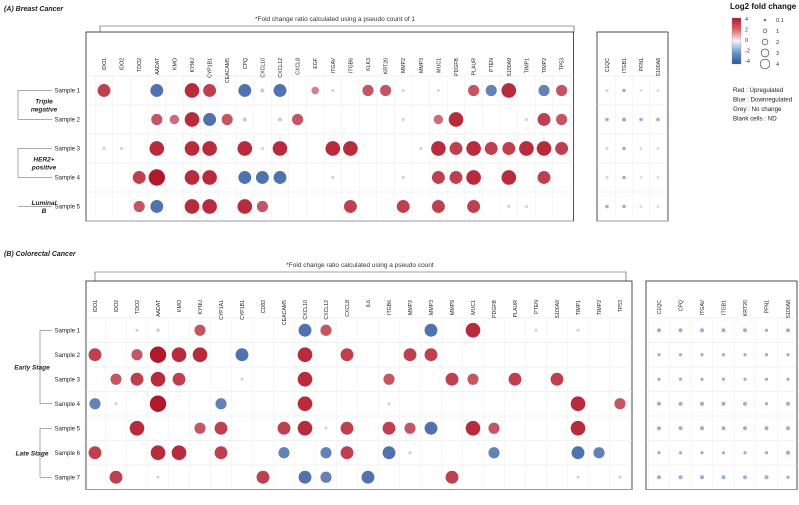  Describe the element at coordinates (369, 303) in the screenshot. I see `gene-label: IL6` at that location.